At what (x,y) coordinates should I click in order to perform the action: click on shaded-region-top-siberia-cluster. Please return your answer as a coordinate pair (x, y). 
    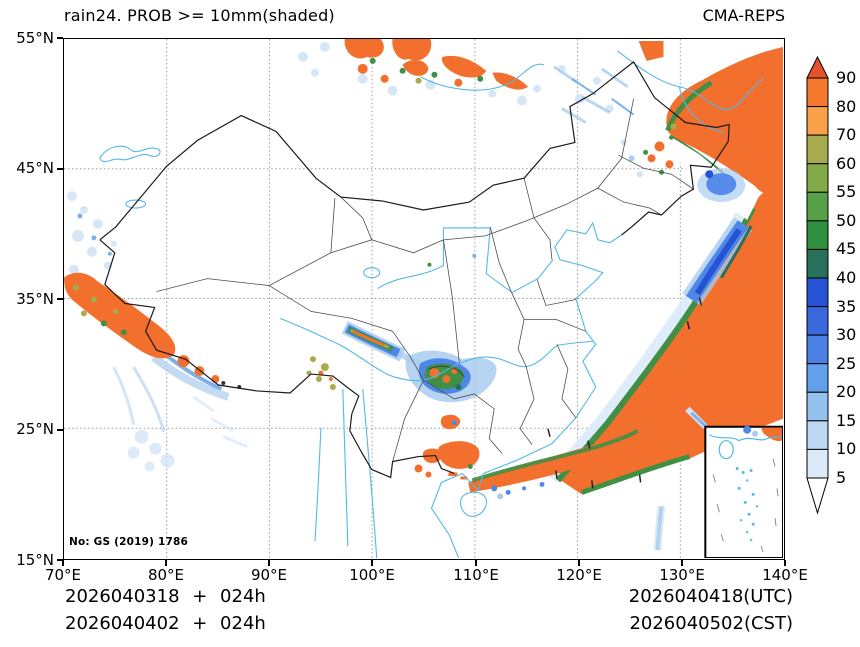
    Looking at the image, I should click on (466, 81).